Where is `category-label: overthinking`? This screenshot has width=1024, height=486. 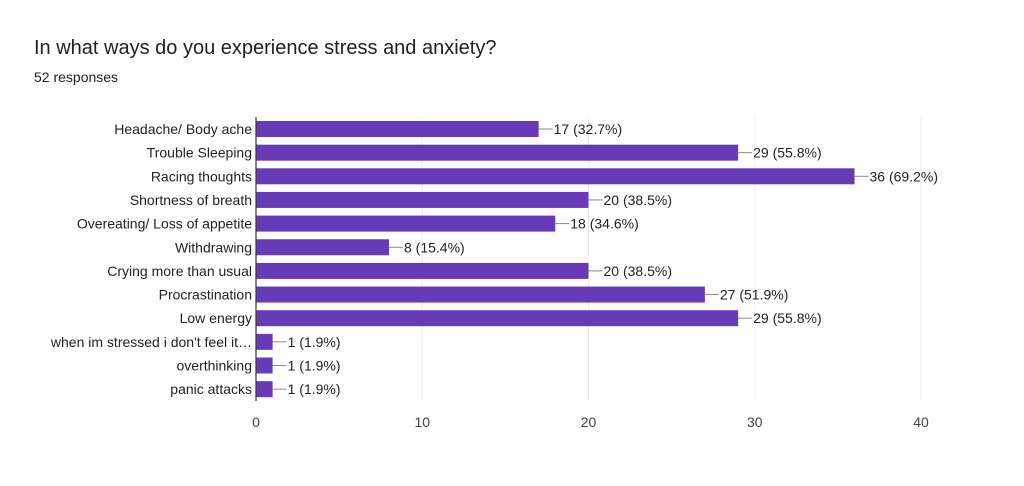 category-label: overthinking is located at coordinates (215, 366).